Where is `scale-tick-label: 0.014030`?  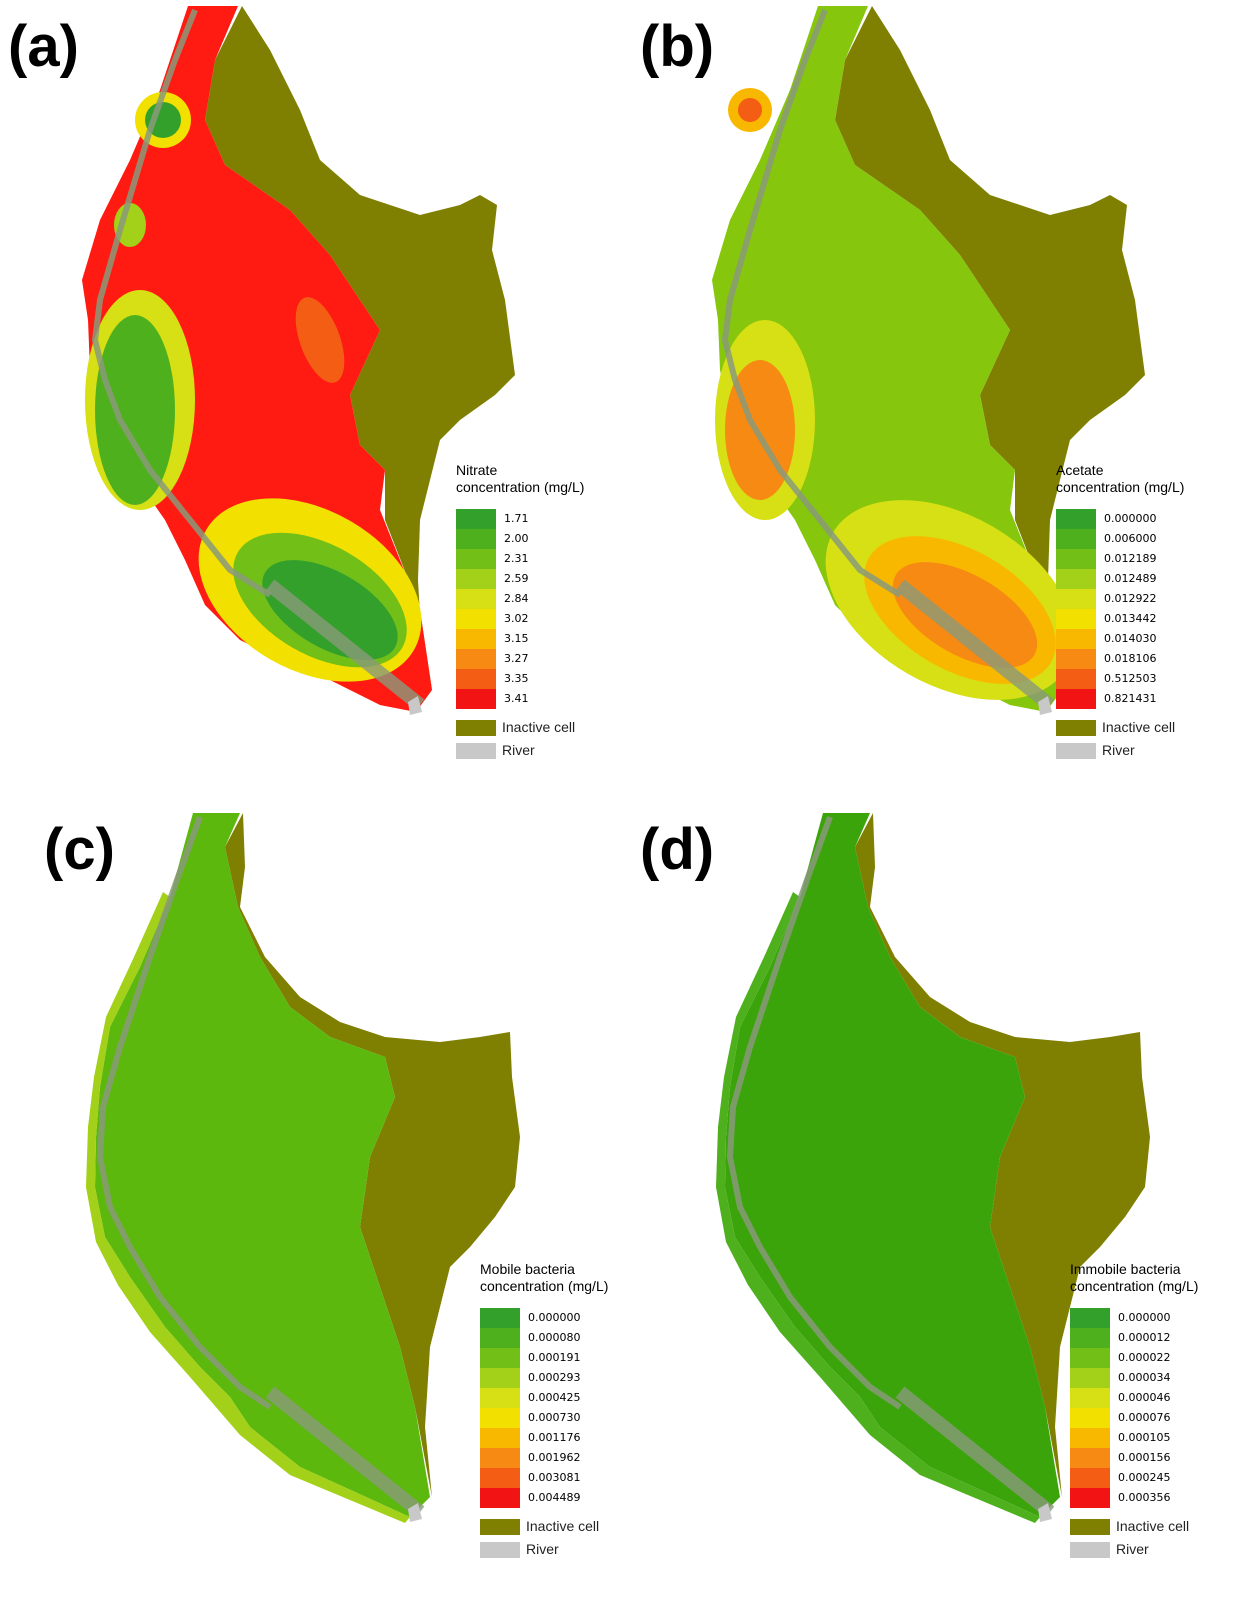
scale-tick-label: 0.014030 is located at coordinates (1130, 638).